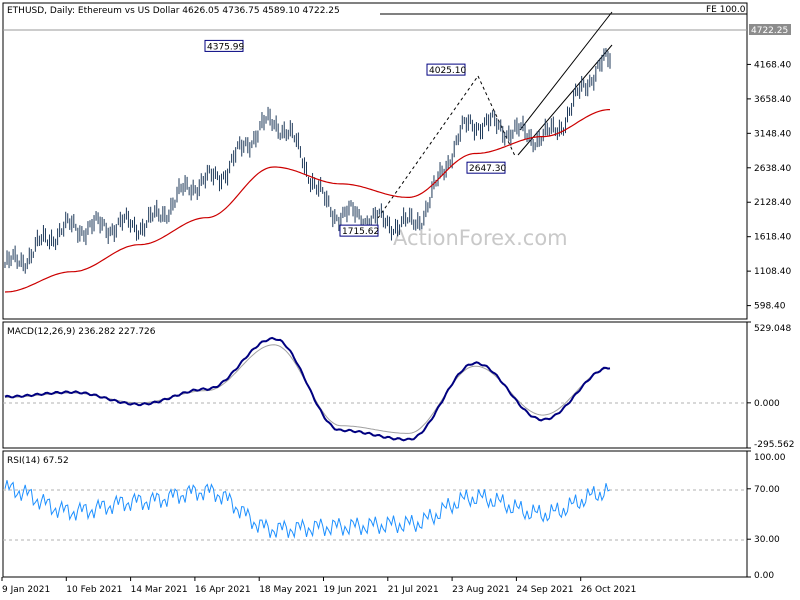 The image size is (800, 600). What do you see at coordinates (81, 332) in the screenshot?
I see `macd-title: MACD(12,26,9) 236.282 227.726` at bounding box center [81, 332].